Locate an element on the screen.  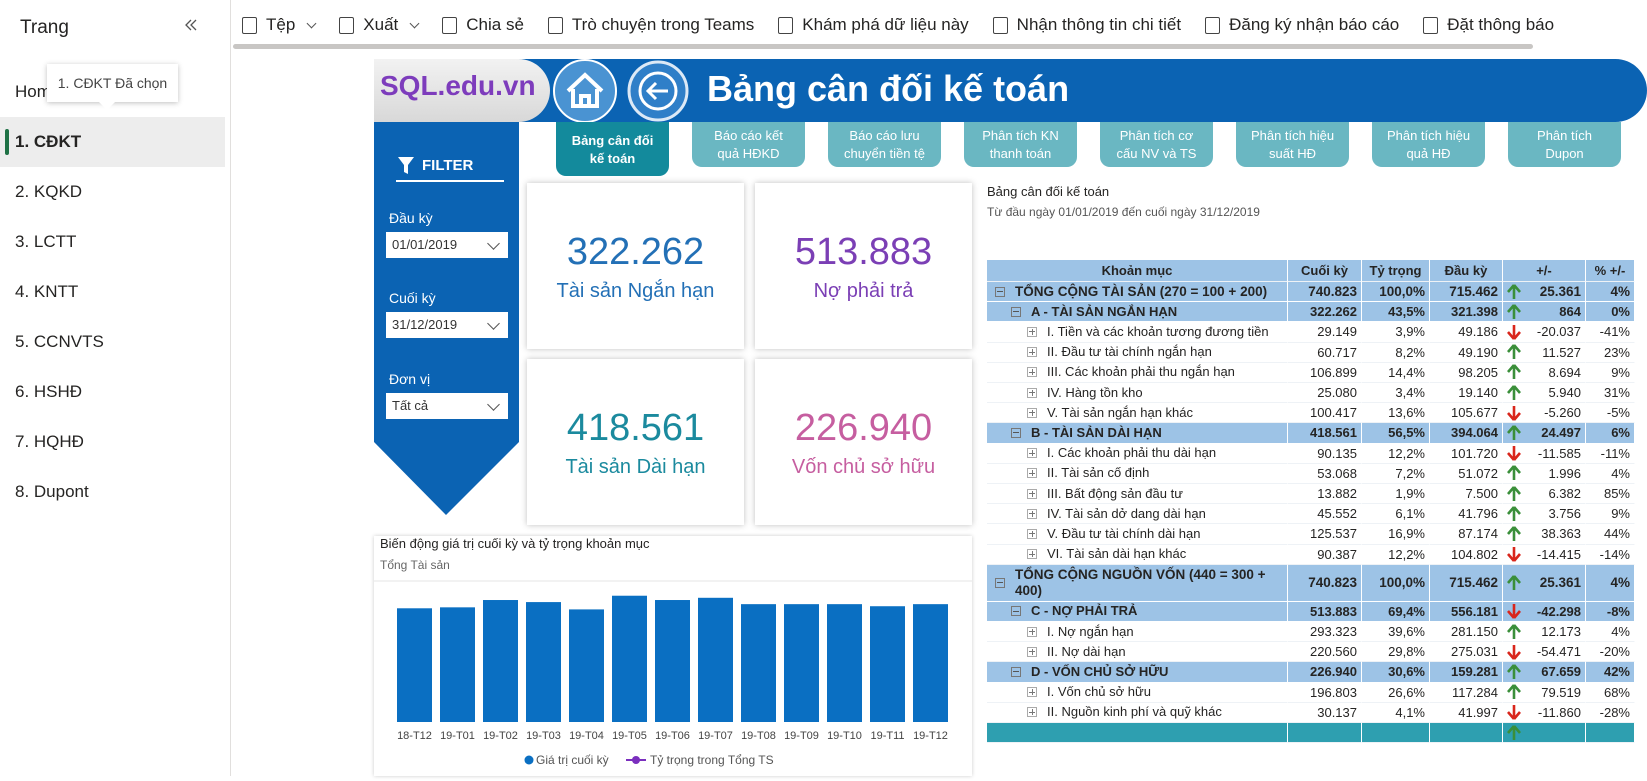
page-item: 4. KNTT is located at coordinates (47, 291).